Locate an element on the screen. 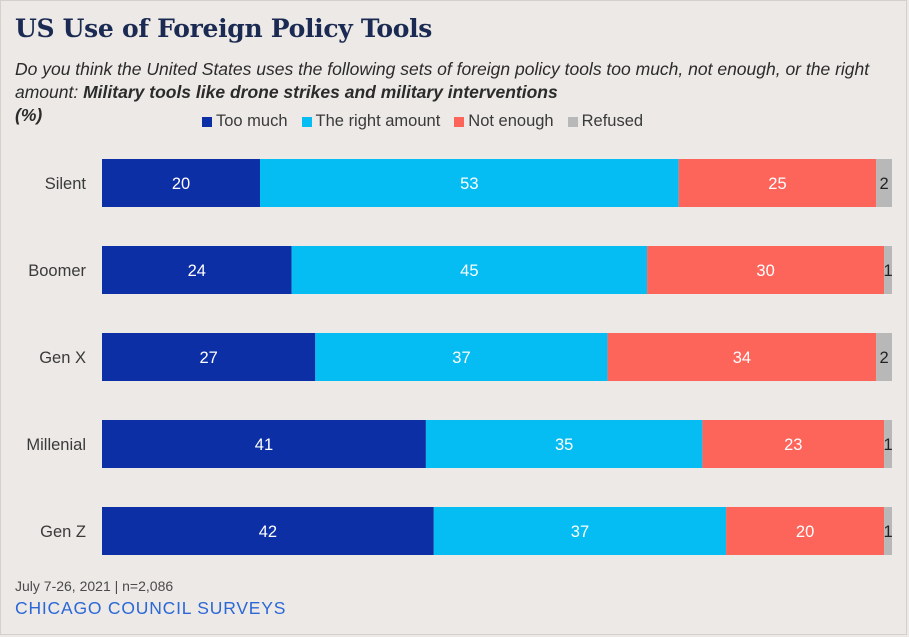 Image resolution: width=909 pixels, height=637 pixels. data-label-gen-x-refused: 2 is located at coordinates (884, 358).